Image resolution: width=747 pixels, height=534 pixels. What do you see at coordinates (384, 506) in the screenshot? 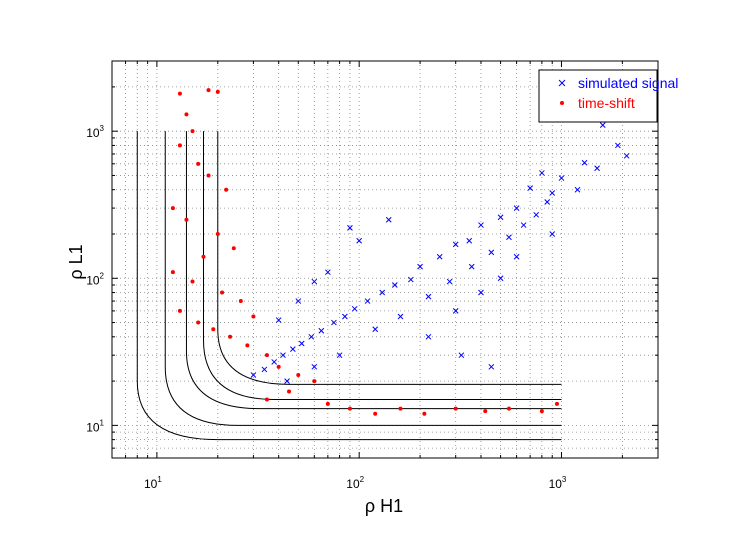
I see `x-axis-label: ρ H1` at bounding box center [384, 506].